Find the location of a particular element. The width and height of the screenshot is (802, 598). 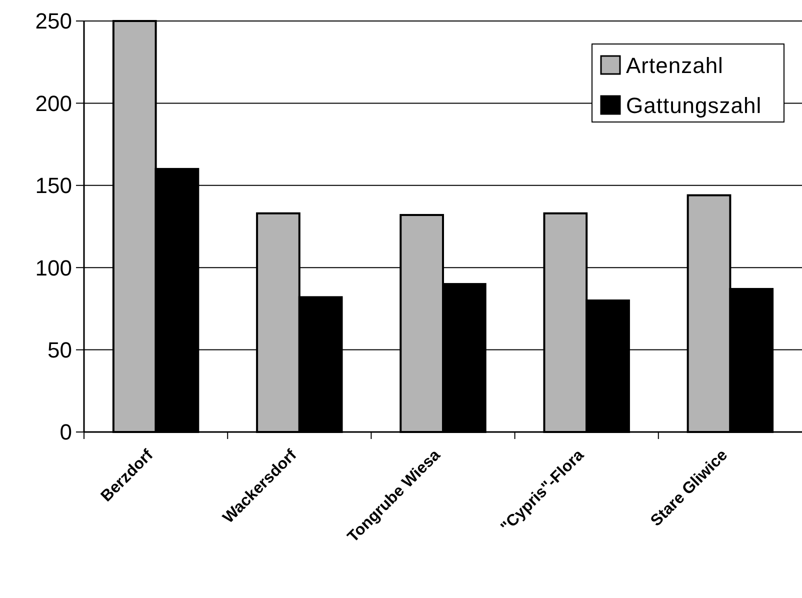

y-tick-label: 250 is located at coordinates (53, 21).